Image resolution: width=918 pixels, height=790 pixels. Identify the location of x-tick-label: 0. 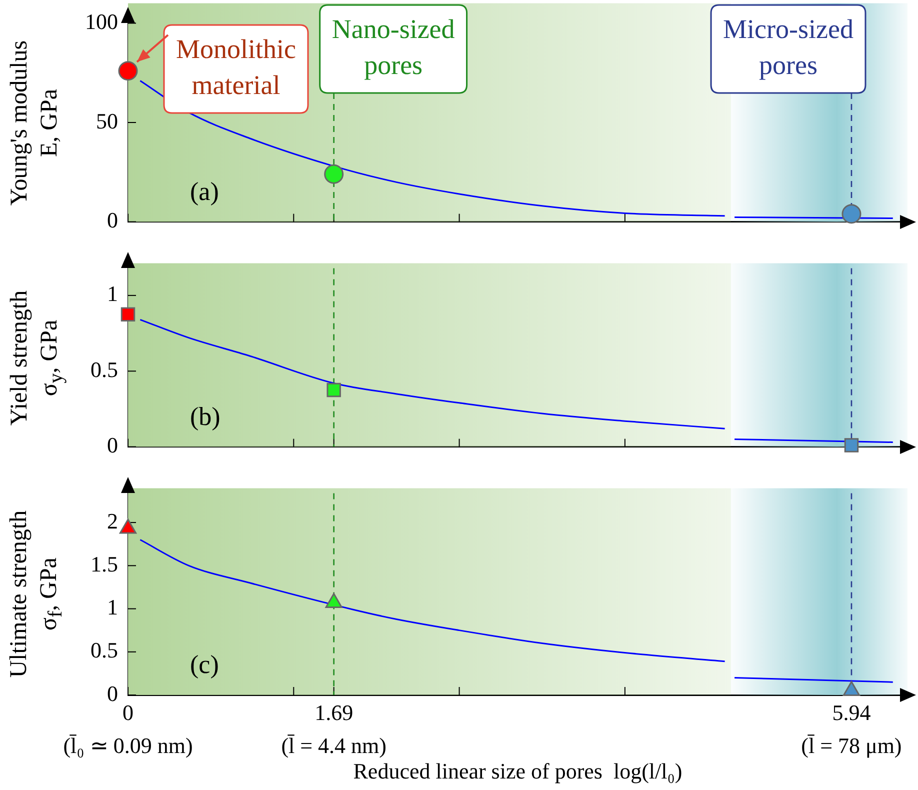
(128, 712).